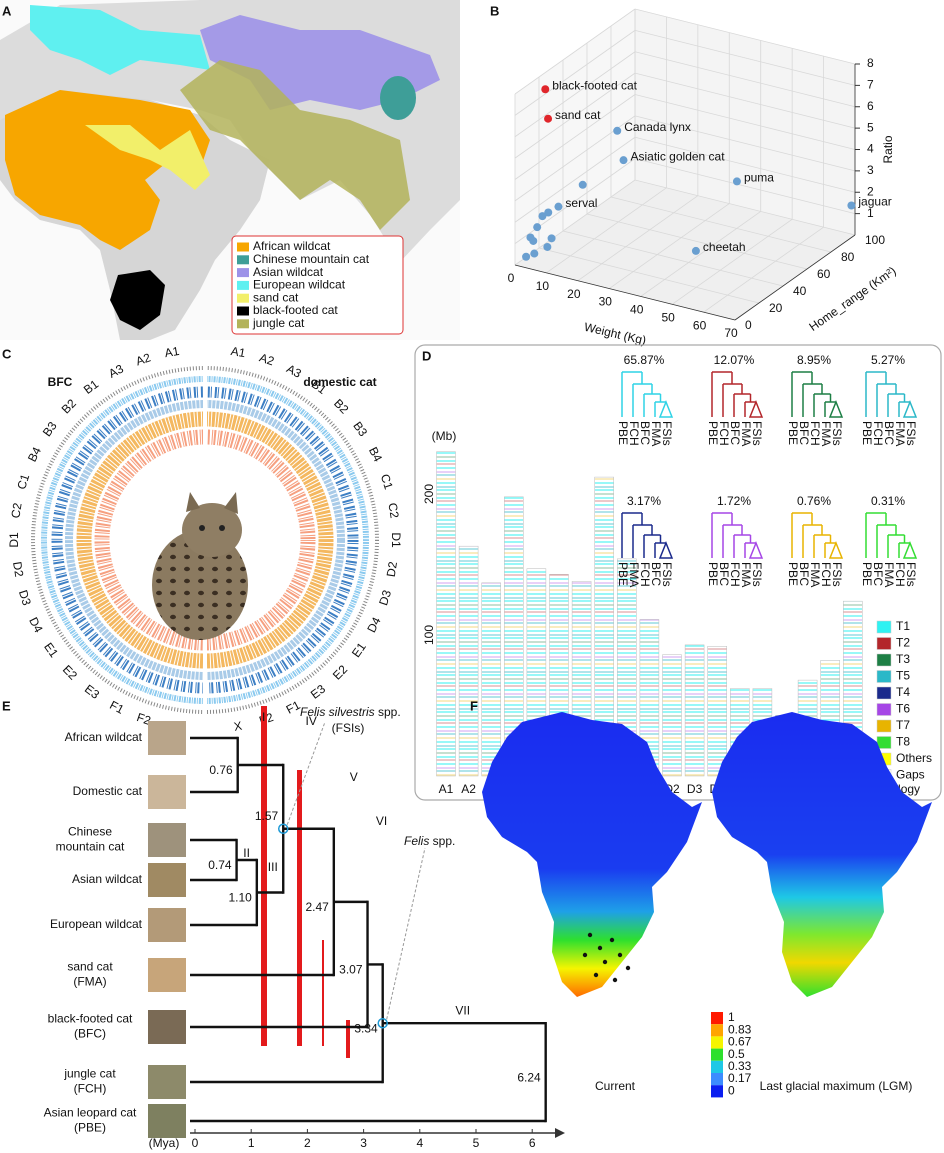  Describe the element at coordinates (903, 626) in the screenshot. I see `legend-label: T1` at that location.